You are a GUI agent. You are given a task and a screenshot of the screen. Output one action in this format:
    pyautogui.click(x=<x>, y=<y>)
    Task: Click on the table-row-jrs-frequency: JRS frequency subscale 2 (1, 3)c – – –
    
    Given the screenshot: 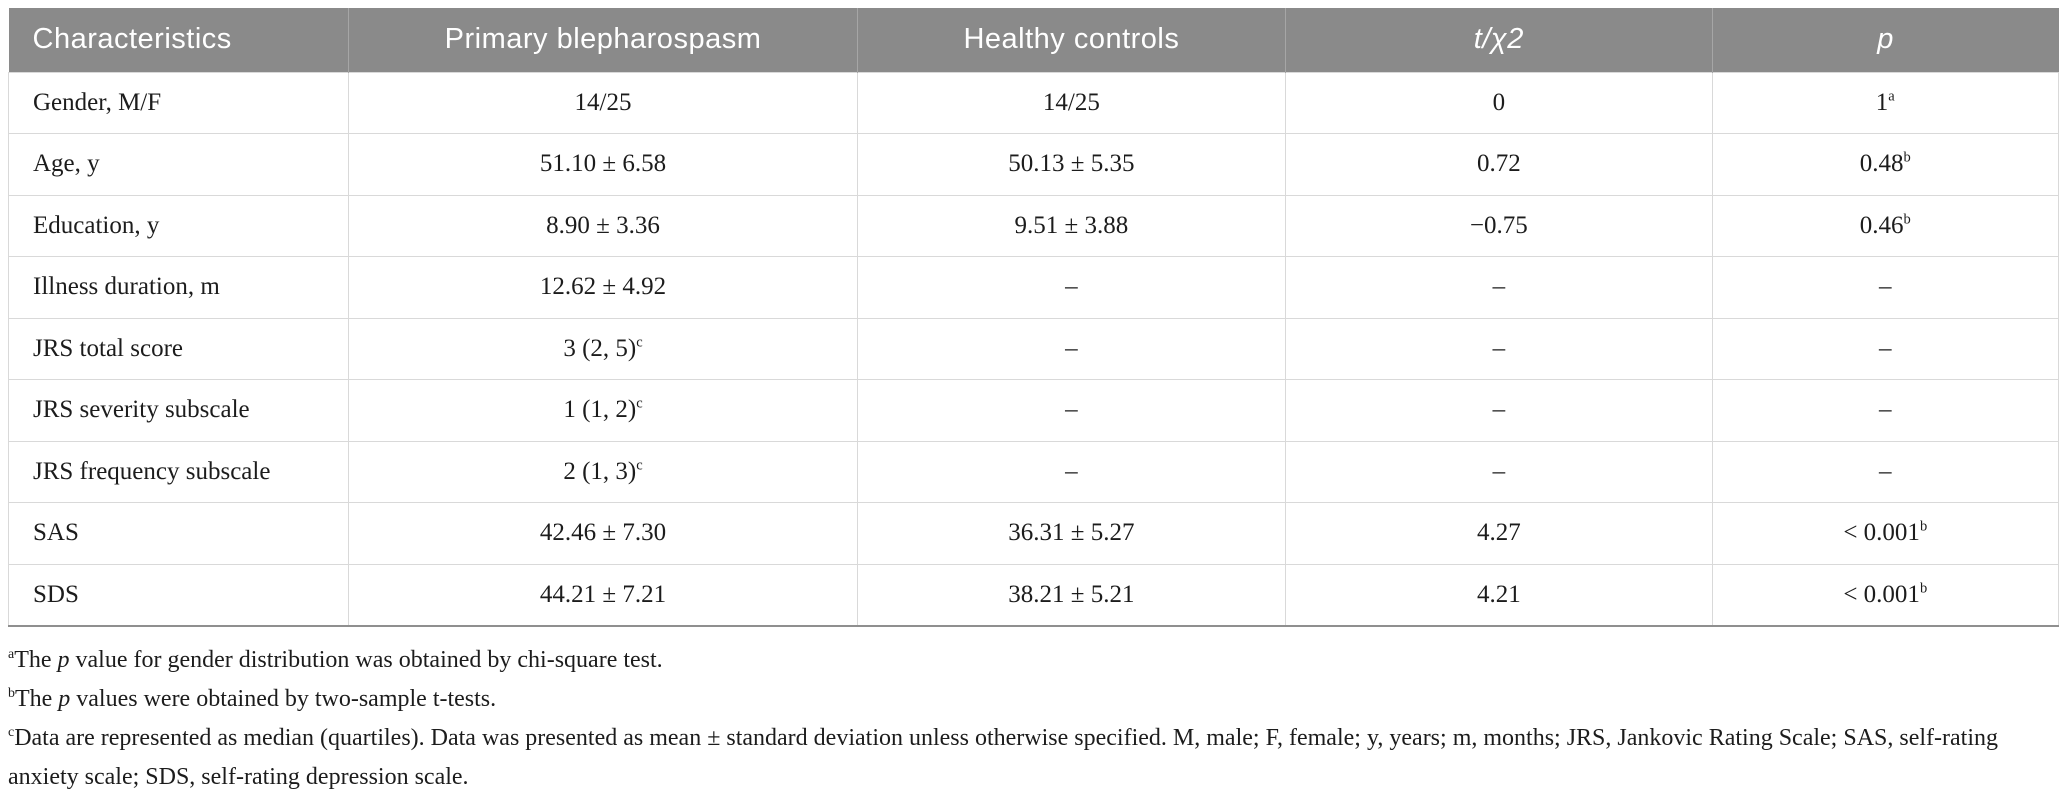 What is the action you would take?
    pyautogui.click(x=1033, y=471)
    